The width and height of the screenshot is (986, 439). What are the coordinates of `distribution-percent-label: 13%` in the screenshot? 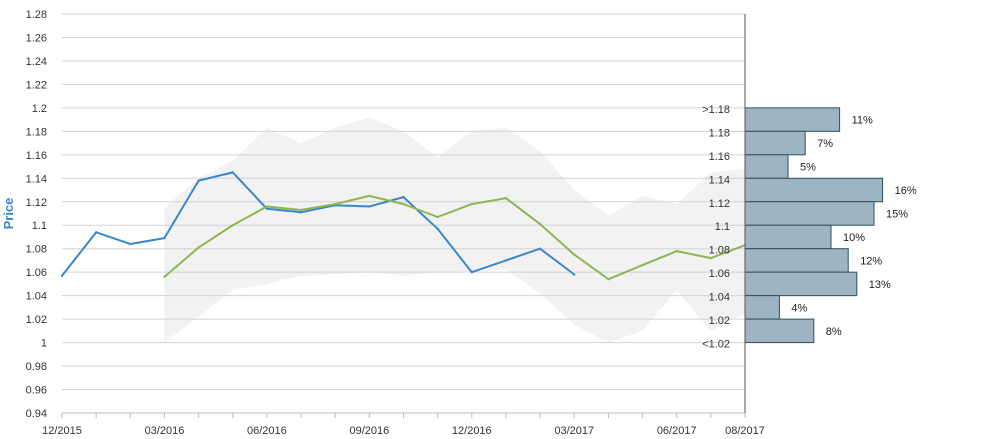 It's located at (880, 285).